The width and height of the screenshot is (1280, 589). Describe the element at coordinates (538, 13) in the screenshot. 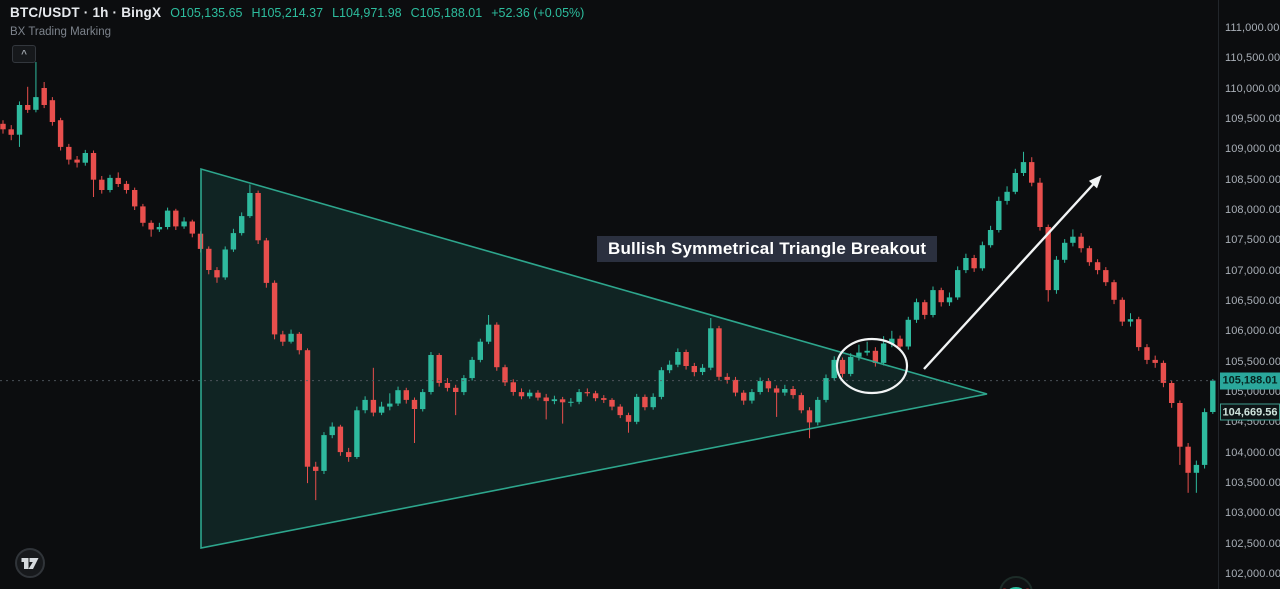

I see `ohlc-part-4: +52.36 (+0.05%)` at that location.